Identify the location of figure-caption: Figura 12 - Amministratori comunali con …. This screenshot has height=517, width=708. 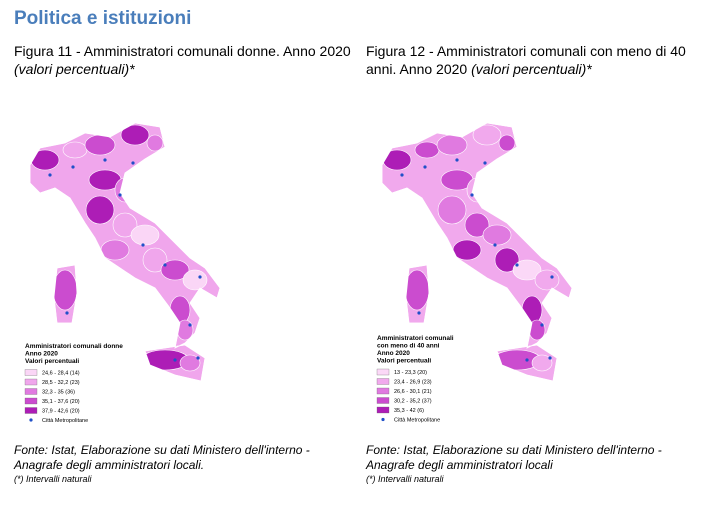
(536, 60).